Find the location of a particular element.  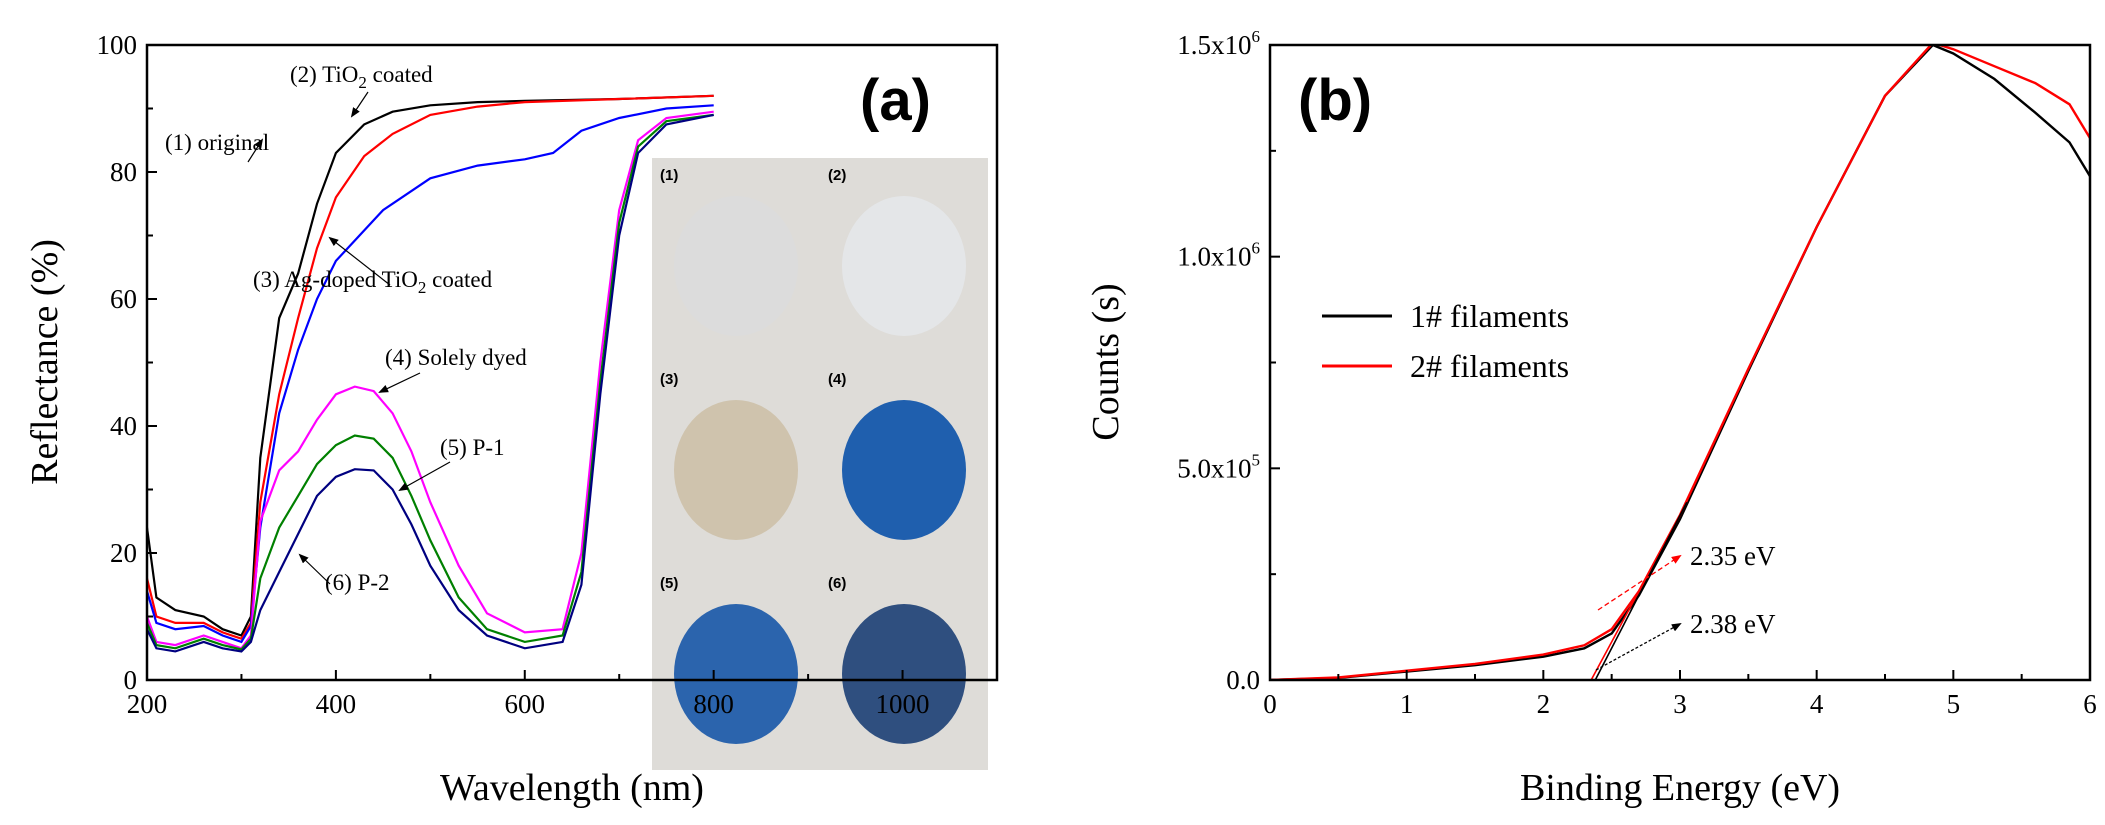

series-annotation: (4) Solely dyed is located at coordinates (456, 357).